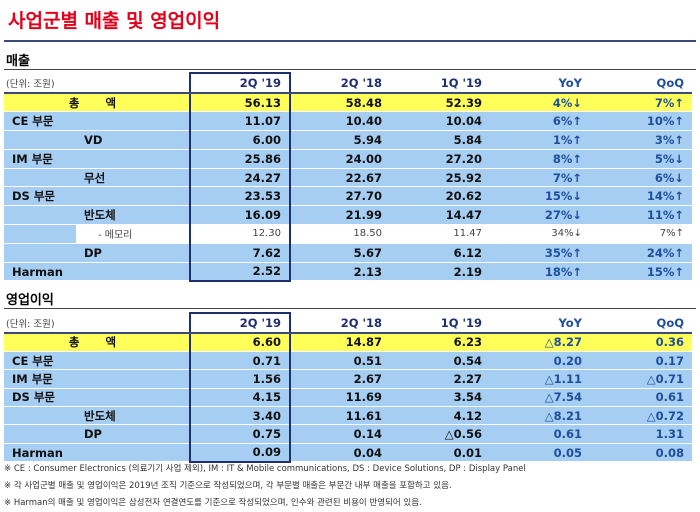  I want to click on cell: 1.31, so click(641, 434).